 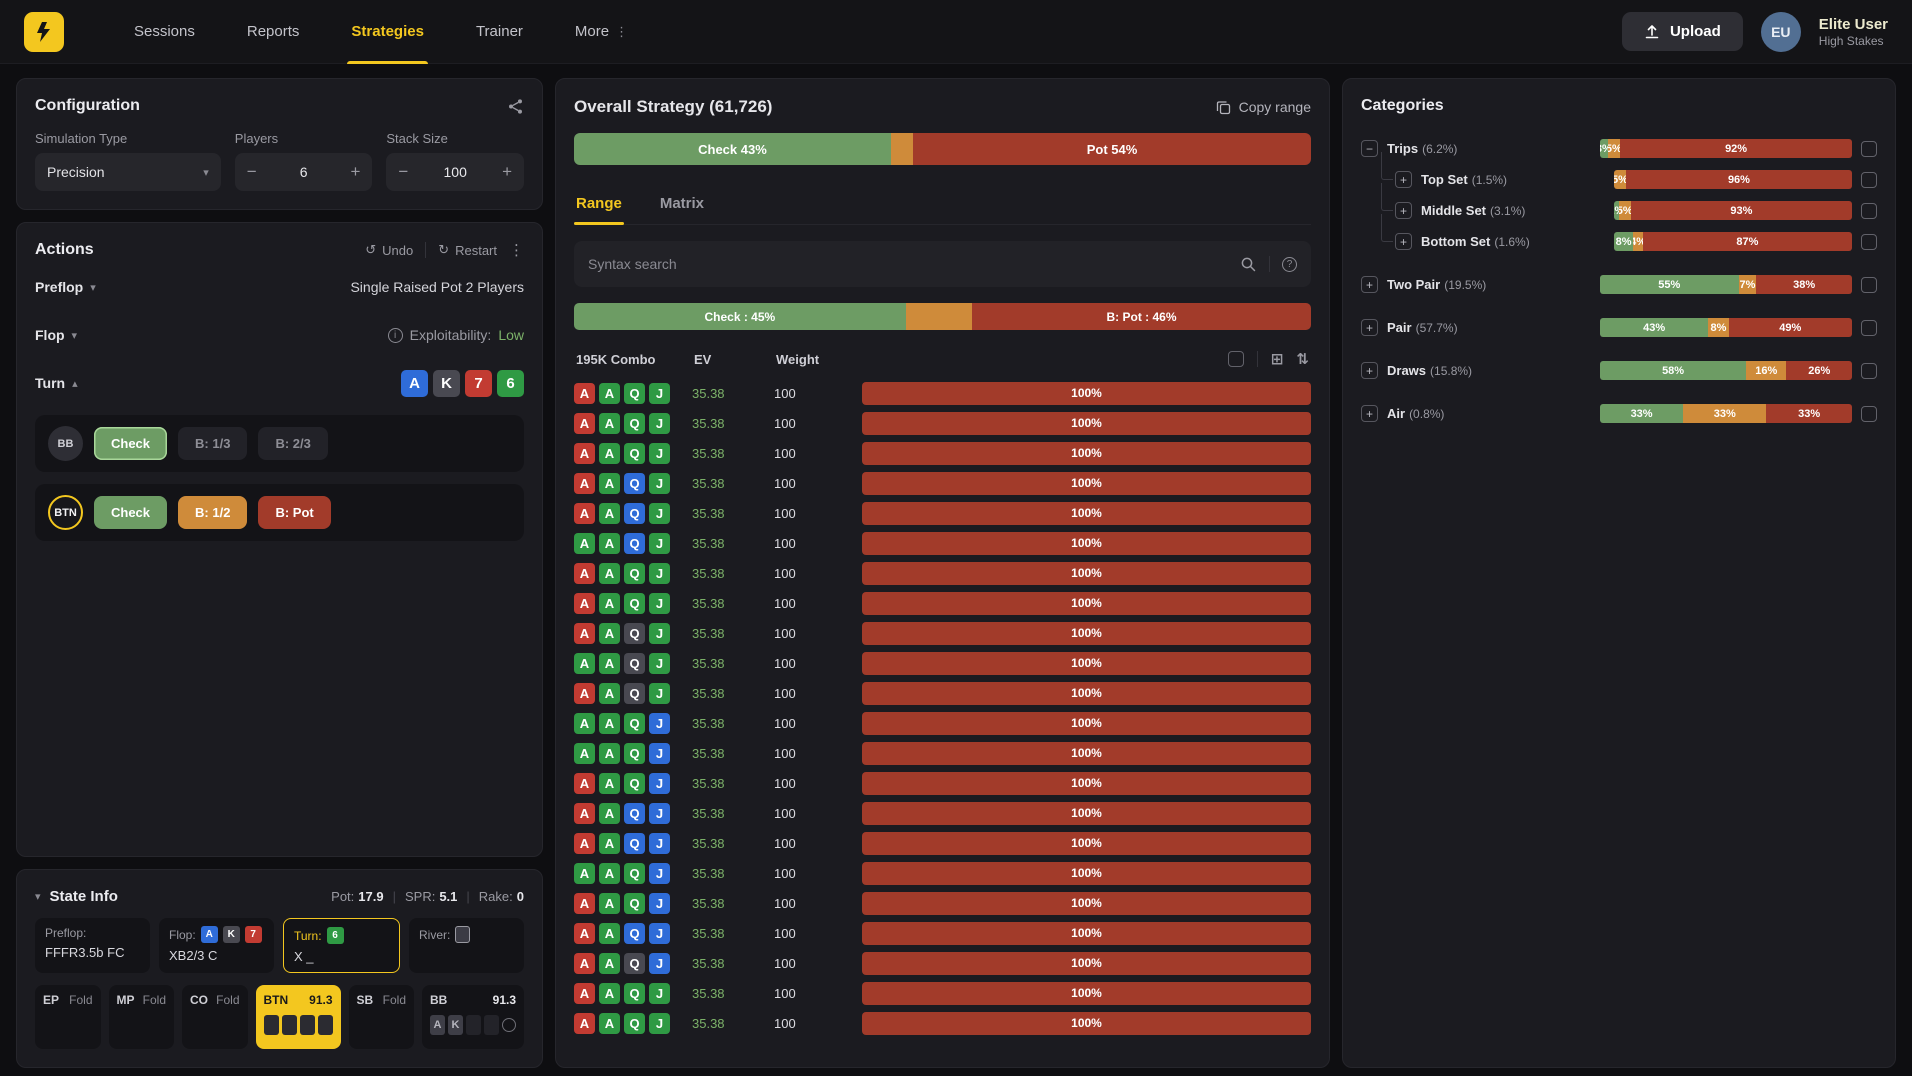 What do you see at coordinates (216, 945) in the screenshot?
I see `street-box-flop: Flop: A K 7 XB2/3 C` at bounding box center [216, 945].